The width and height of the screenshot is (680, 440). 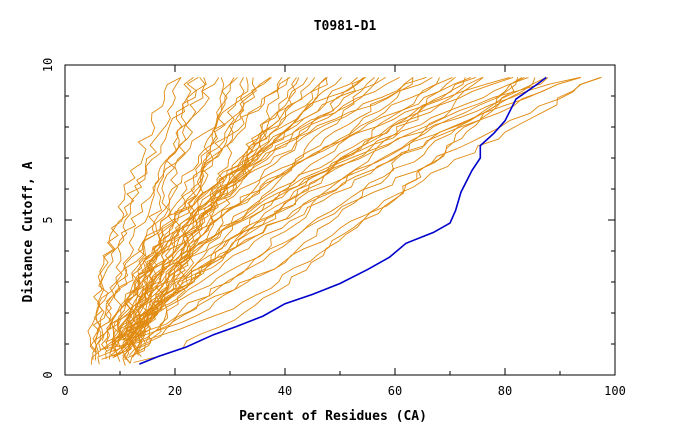 I want to click on x-tick-label: 40, so click(x=285, y=391).